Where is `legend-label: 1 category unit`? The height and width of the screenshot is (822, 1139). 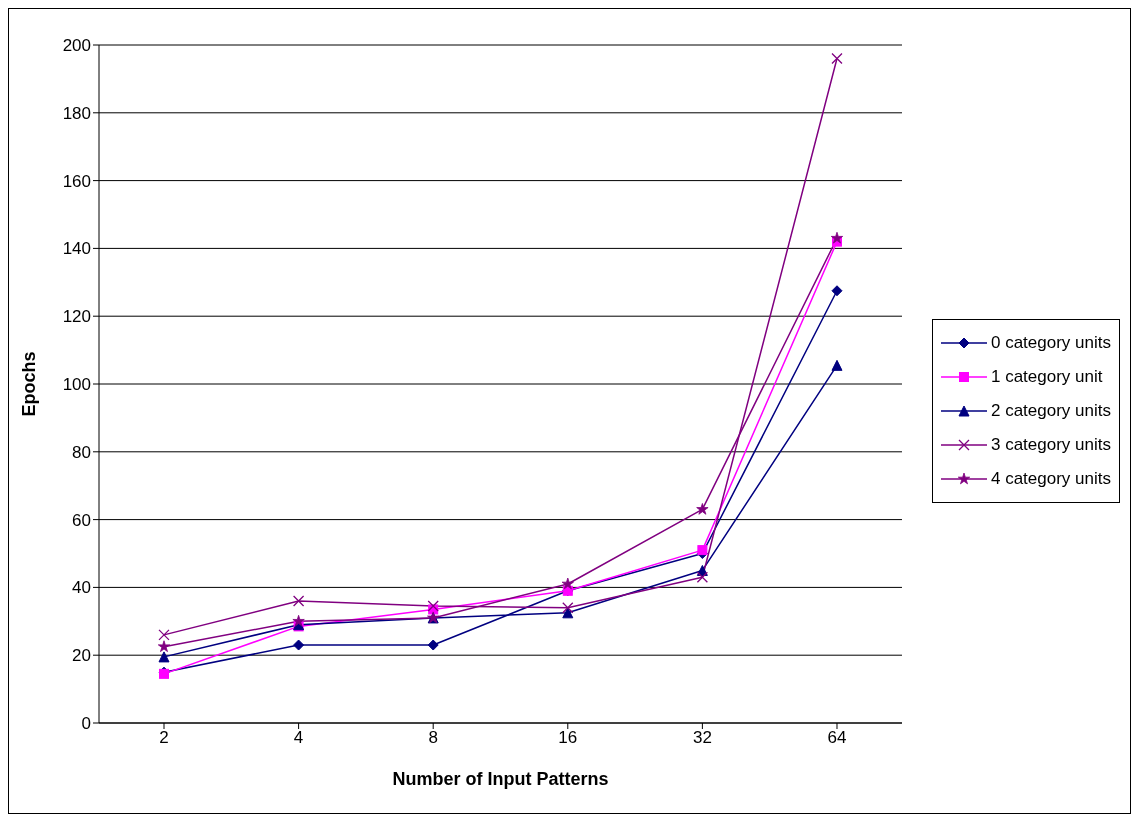 legend-label: 1 category unit is located at coordinates (1046, 377).